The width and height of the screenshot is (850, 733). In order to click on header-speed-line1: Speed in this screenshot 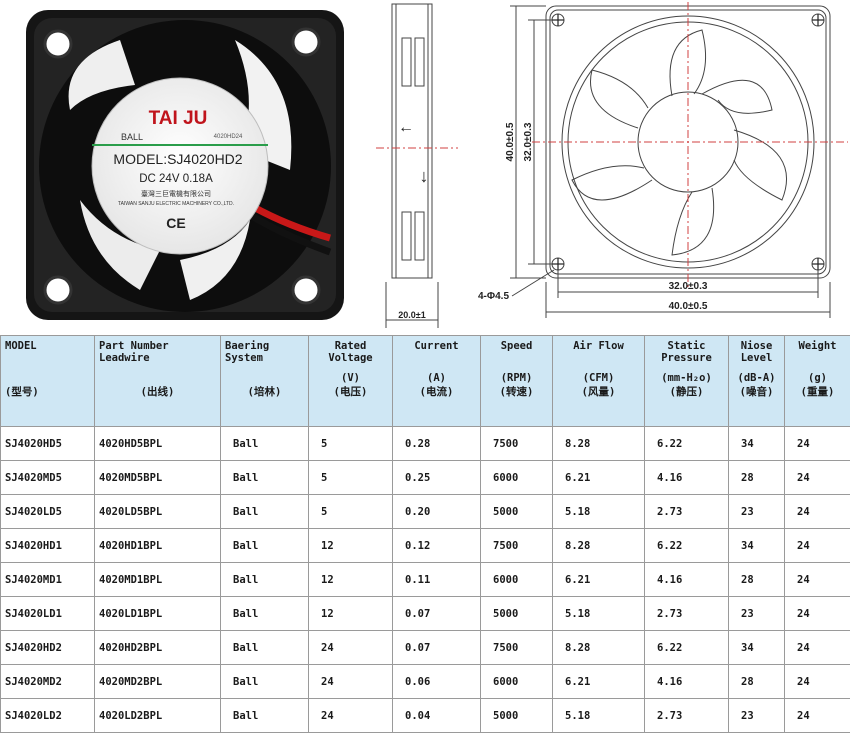, I will do `click(516, 346)`.